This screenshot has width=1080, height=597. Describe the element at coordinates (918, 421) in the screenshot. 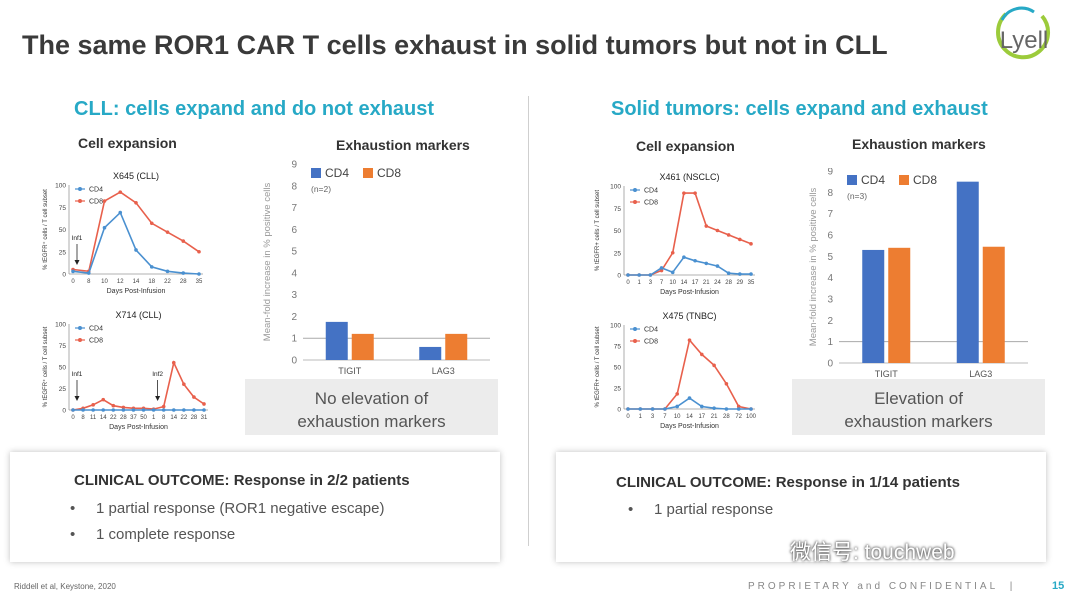

I see `solid-note-line2: exhaustion markers` at that location.